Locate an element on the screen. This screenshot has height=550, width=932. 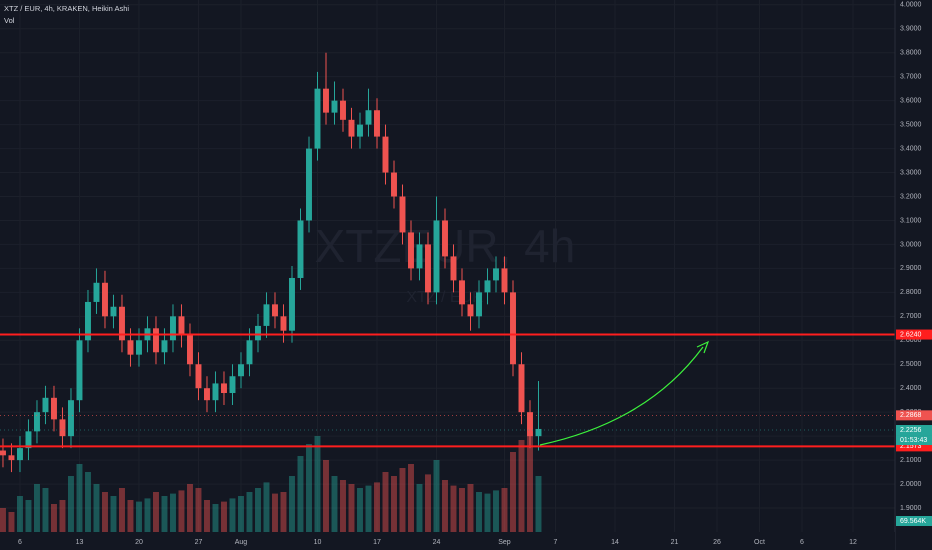
y-tick-label: 2.5000 is located at coordinates (911, 364).